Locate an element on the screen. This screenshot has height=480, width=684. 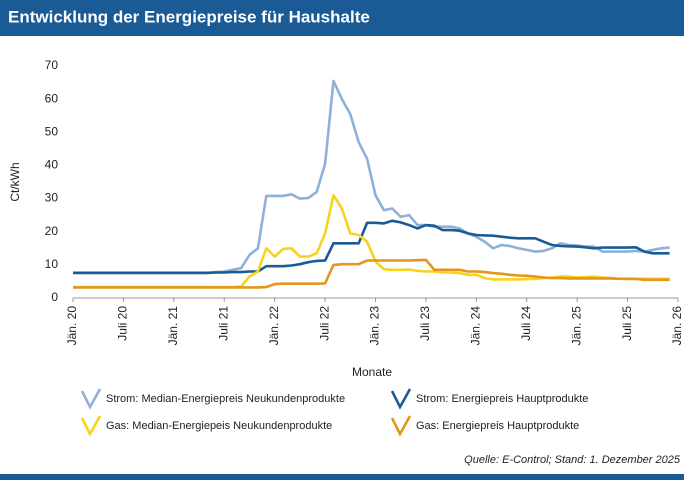
x-tick-label: Juli 20 is located at coordinates (123, 323).